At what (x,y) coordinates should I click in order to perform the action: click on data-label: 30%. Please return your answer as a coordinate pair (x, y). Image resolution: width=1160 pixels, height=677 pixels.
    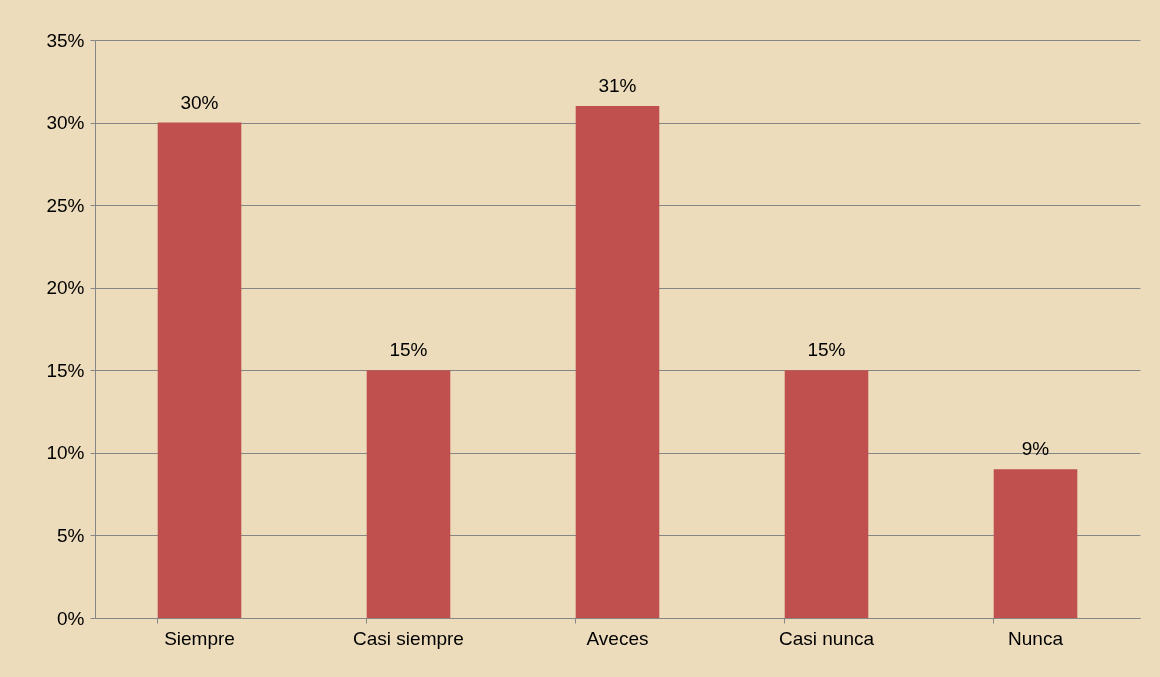
    Looking at the image, I should click on (199, 102).